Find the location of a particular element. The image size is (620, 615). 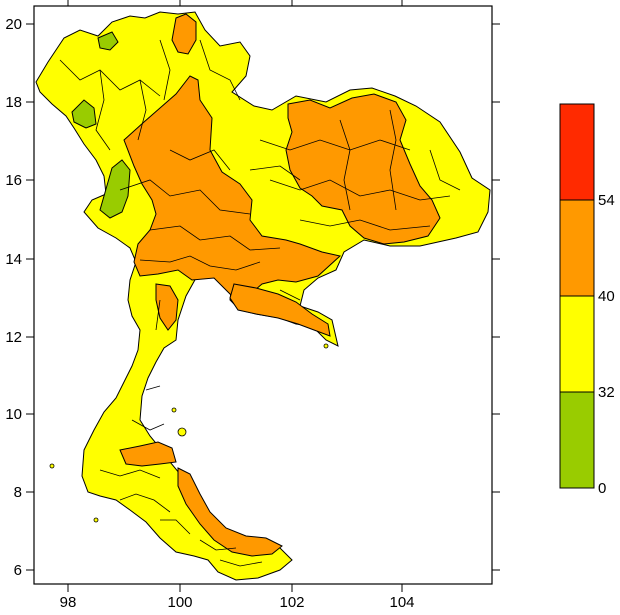

y-tick-label: 14 is located at coordinates (13, 259).